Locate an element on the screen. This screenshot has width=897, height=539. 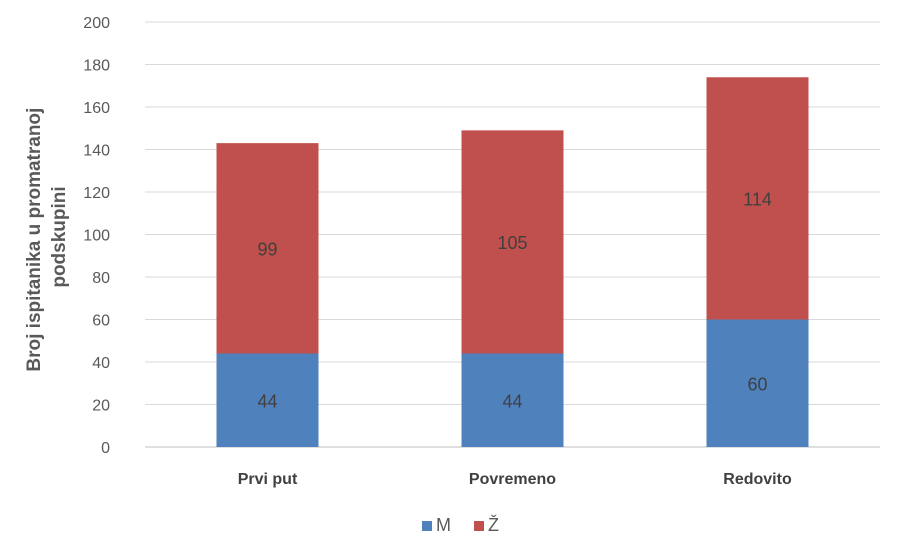
y-tick-label: 140 is located at coordinates (96, 151).